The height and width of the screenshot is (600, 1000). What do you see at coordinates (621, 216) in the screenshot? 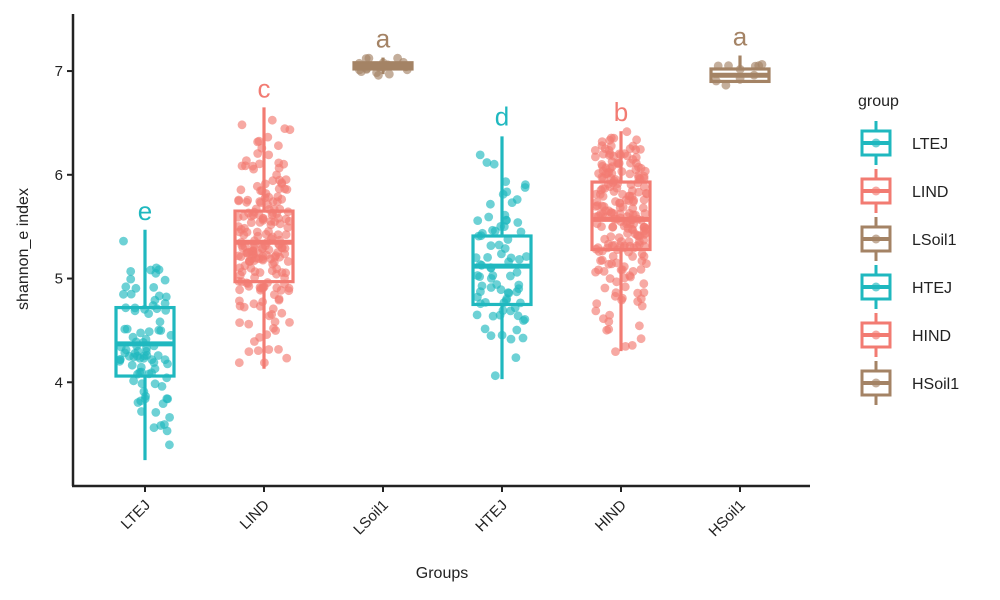
I see `box-rect-HIND` at bounding box center [621, 216].